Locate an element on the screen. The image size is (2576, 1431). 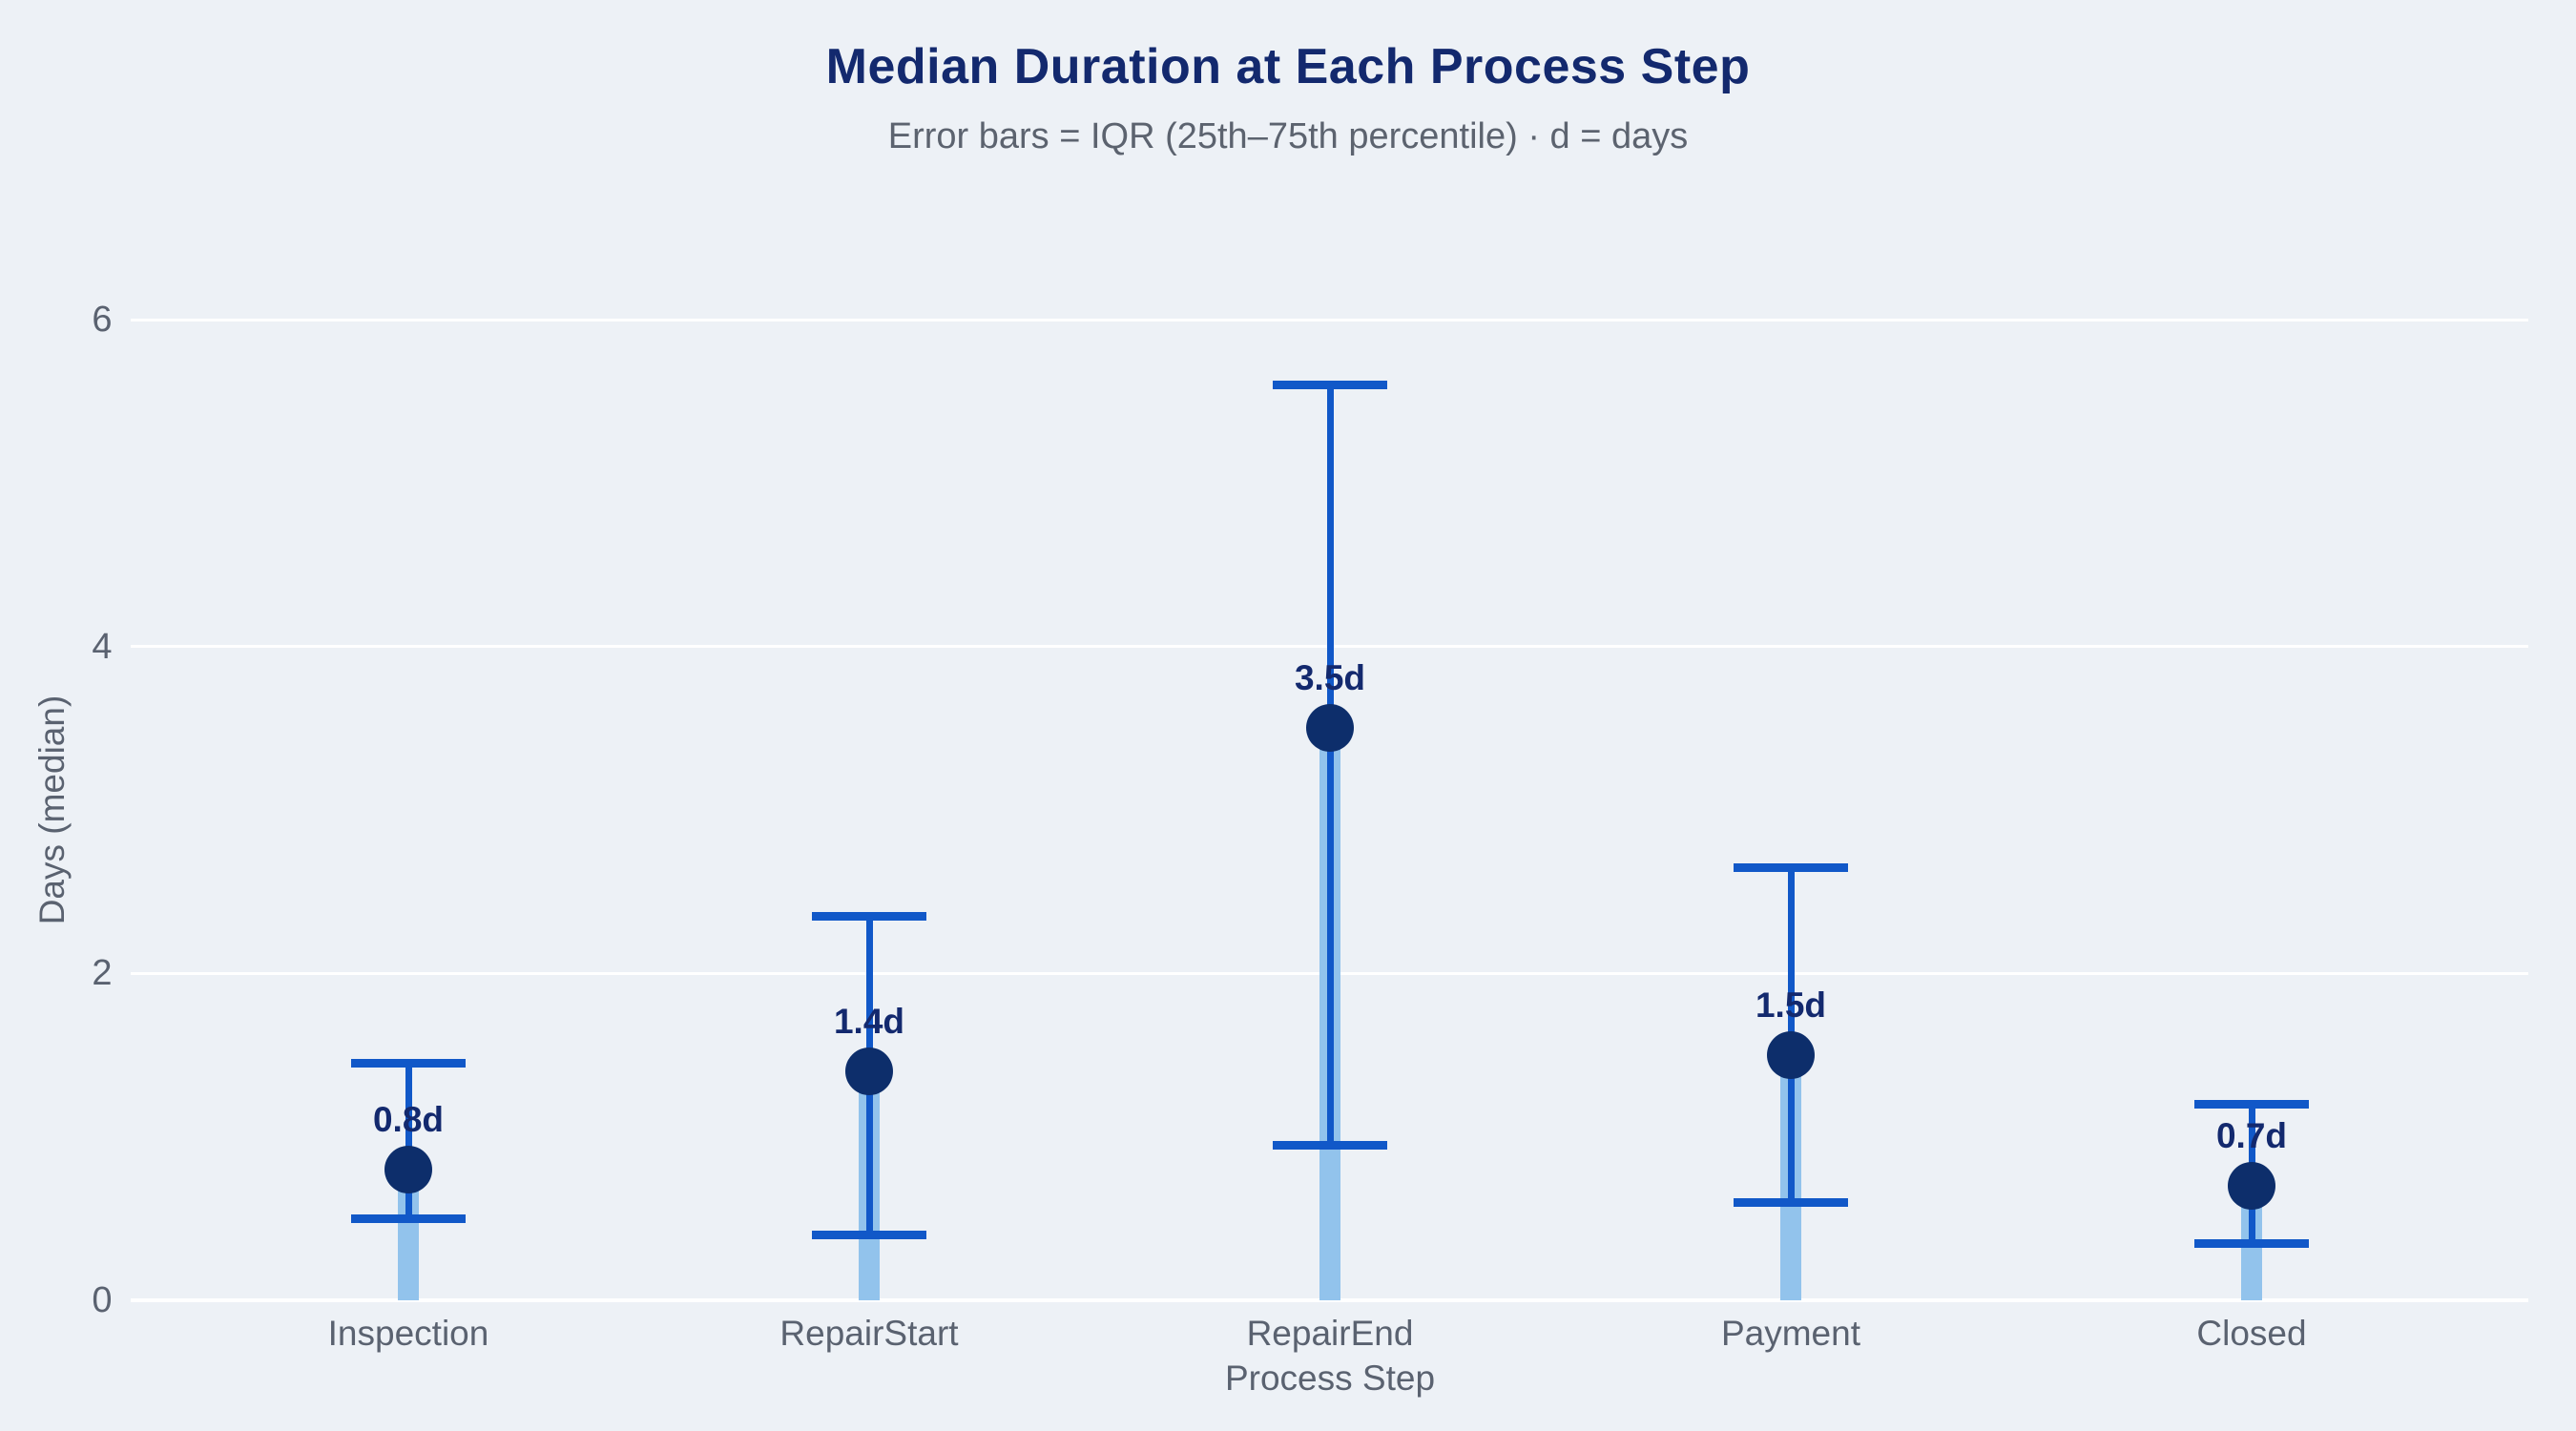
y-axis-title: Days (median) is located at coordinates (52, 810).